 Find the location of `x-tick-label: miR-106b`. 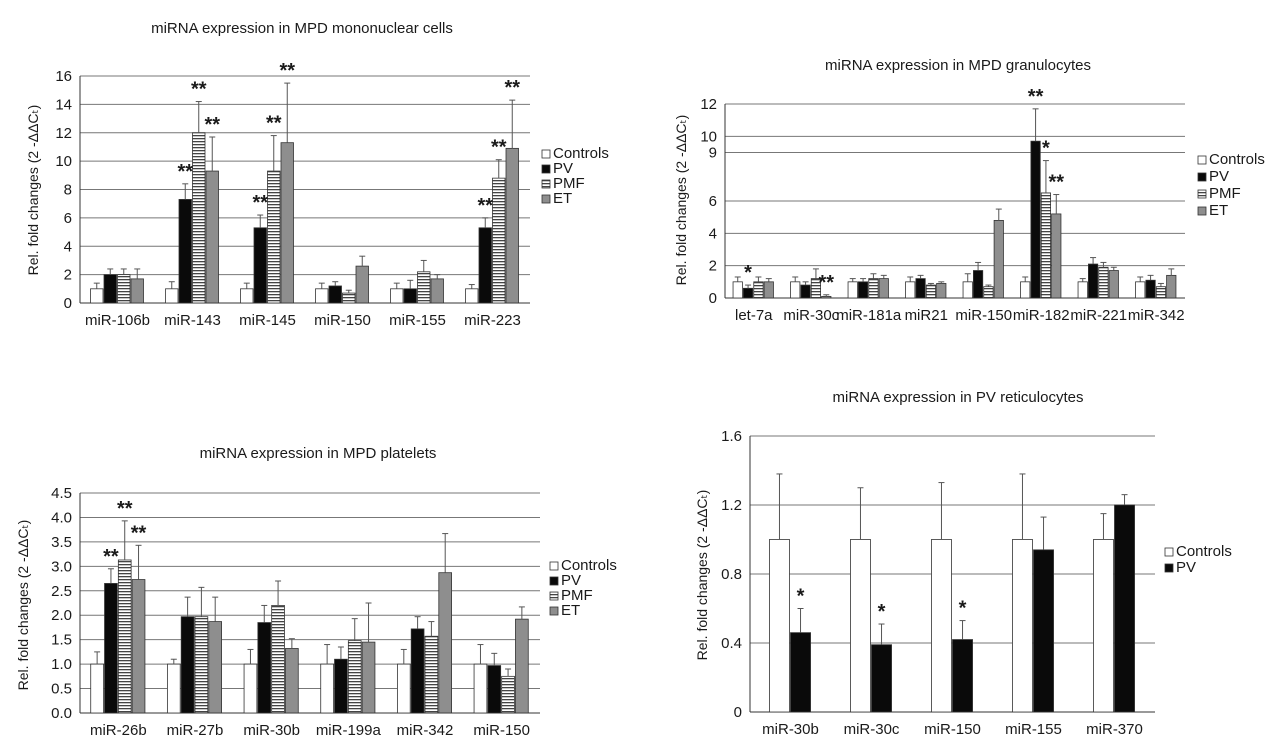

x-tick-label: miR-106b is located at coordinates (117, 320).